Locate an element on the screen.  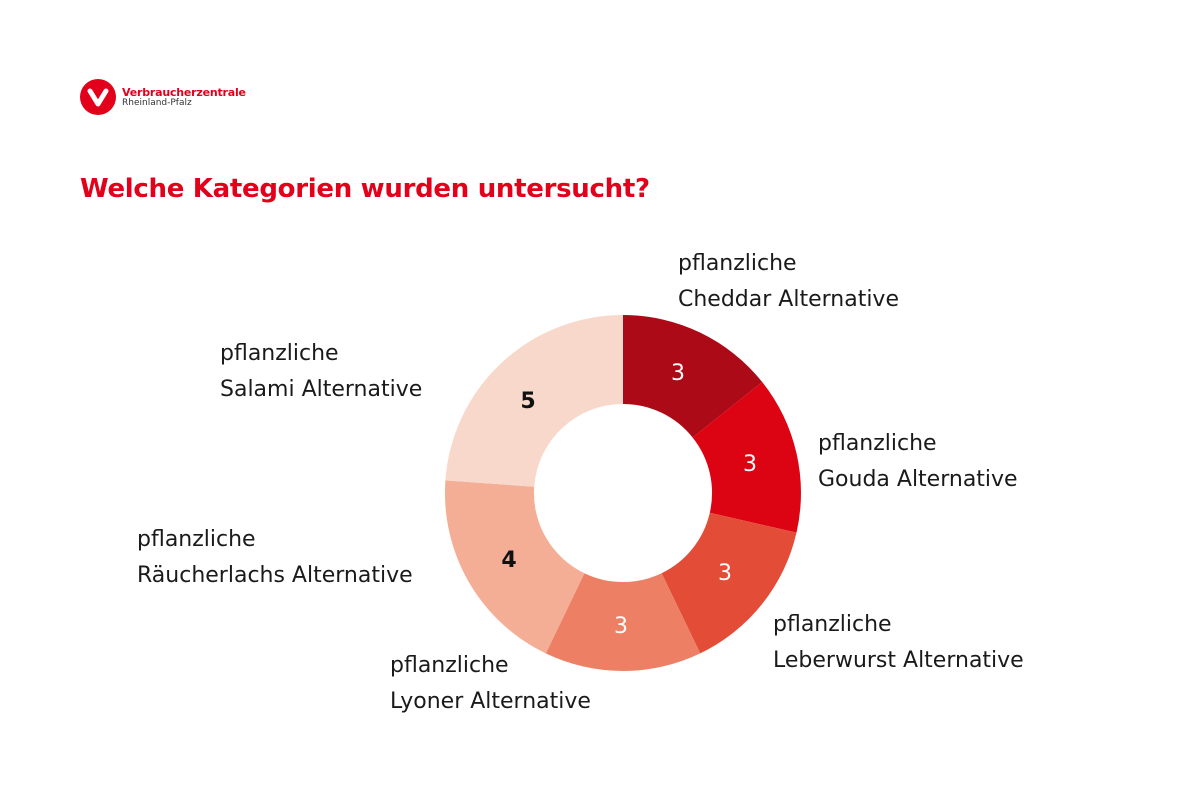
segment-cheddar is located at coordinates (693, 376).